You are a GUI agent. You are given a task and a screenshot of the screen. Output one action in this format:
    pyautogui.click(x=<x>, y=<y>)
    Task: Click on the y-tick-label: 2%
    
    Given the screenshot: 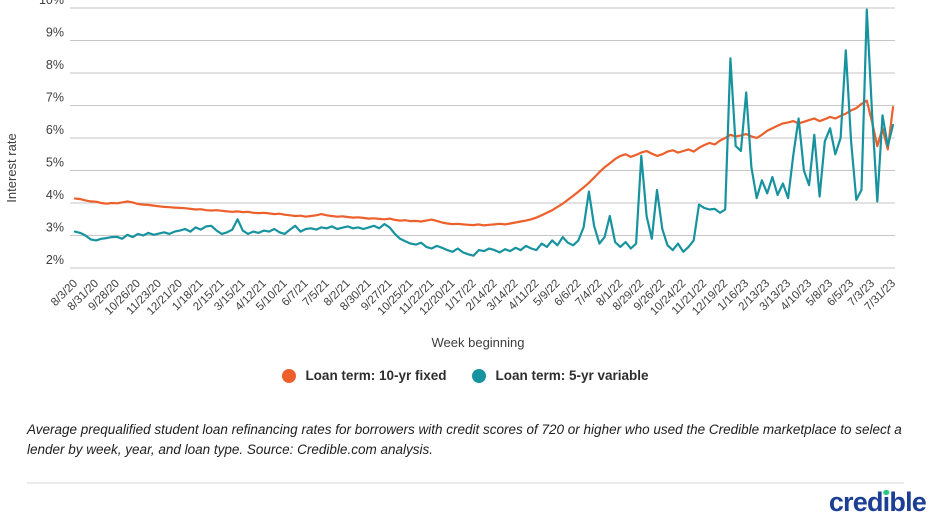 What is the action you would take?
    pyautogui.click(x=55, y=260)
    